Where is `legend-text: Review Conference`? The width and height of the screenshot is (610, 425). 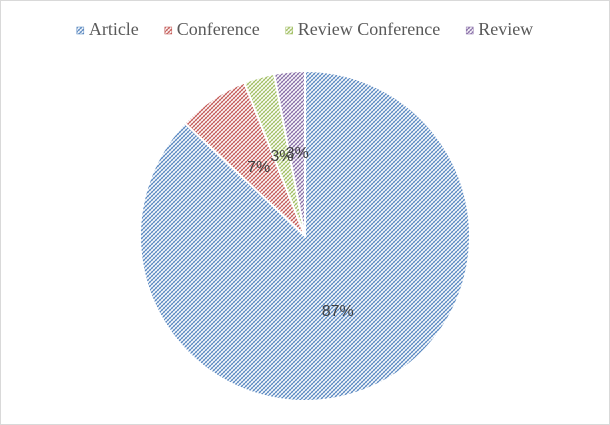
legend-text: Review Conference is located at coordinates (369, 29).